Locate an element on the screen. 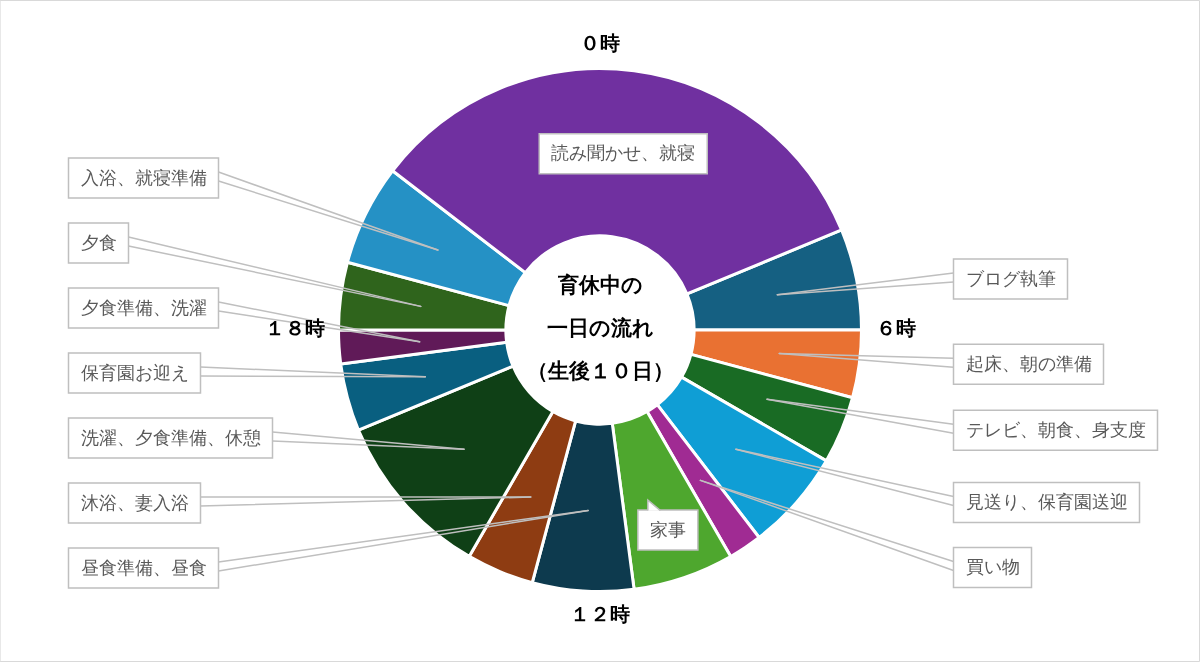  slice-label: 買い物 is located at coordinates (992, 567).